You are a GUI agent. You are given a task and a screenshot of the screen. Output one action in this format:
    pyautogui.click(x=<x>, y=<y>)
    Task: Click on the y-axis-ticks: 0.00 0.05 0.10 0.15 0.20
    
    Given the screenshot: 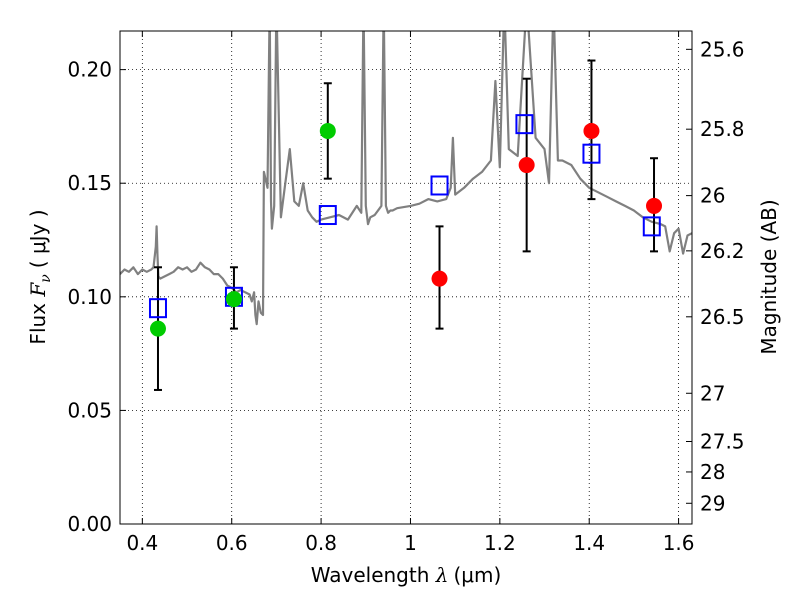 What is the action you would take?
    pyautogui.click(x=96, y=297)
    